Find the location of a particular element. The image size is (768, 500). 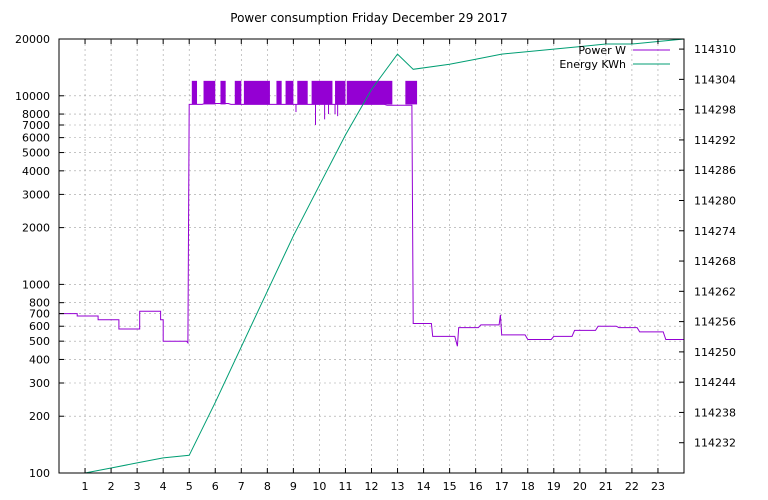

x-tick-label: 10 is located at coordinates (319, 486).